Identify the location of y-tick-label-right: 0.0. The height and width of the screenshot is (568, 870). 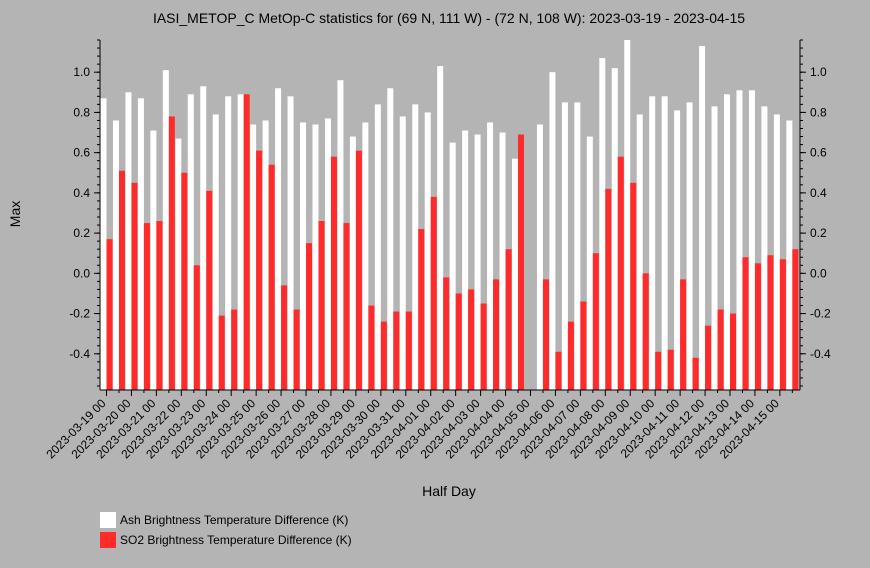
(818, 273).